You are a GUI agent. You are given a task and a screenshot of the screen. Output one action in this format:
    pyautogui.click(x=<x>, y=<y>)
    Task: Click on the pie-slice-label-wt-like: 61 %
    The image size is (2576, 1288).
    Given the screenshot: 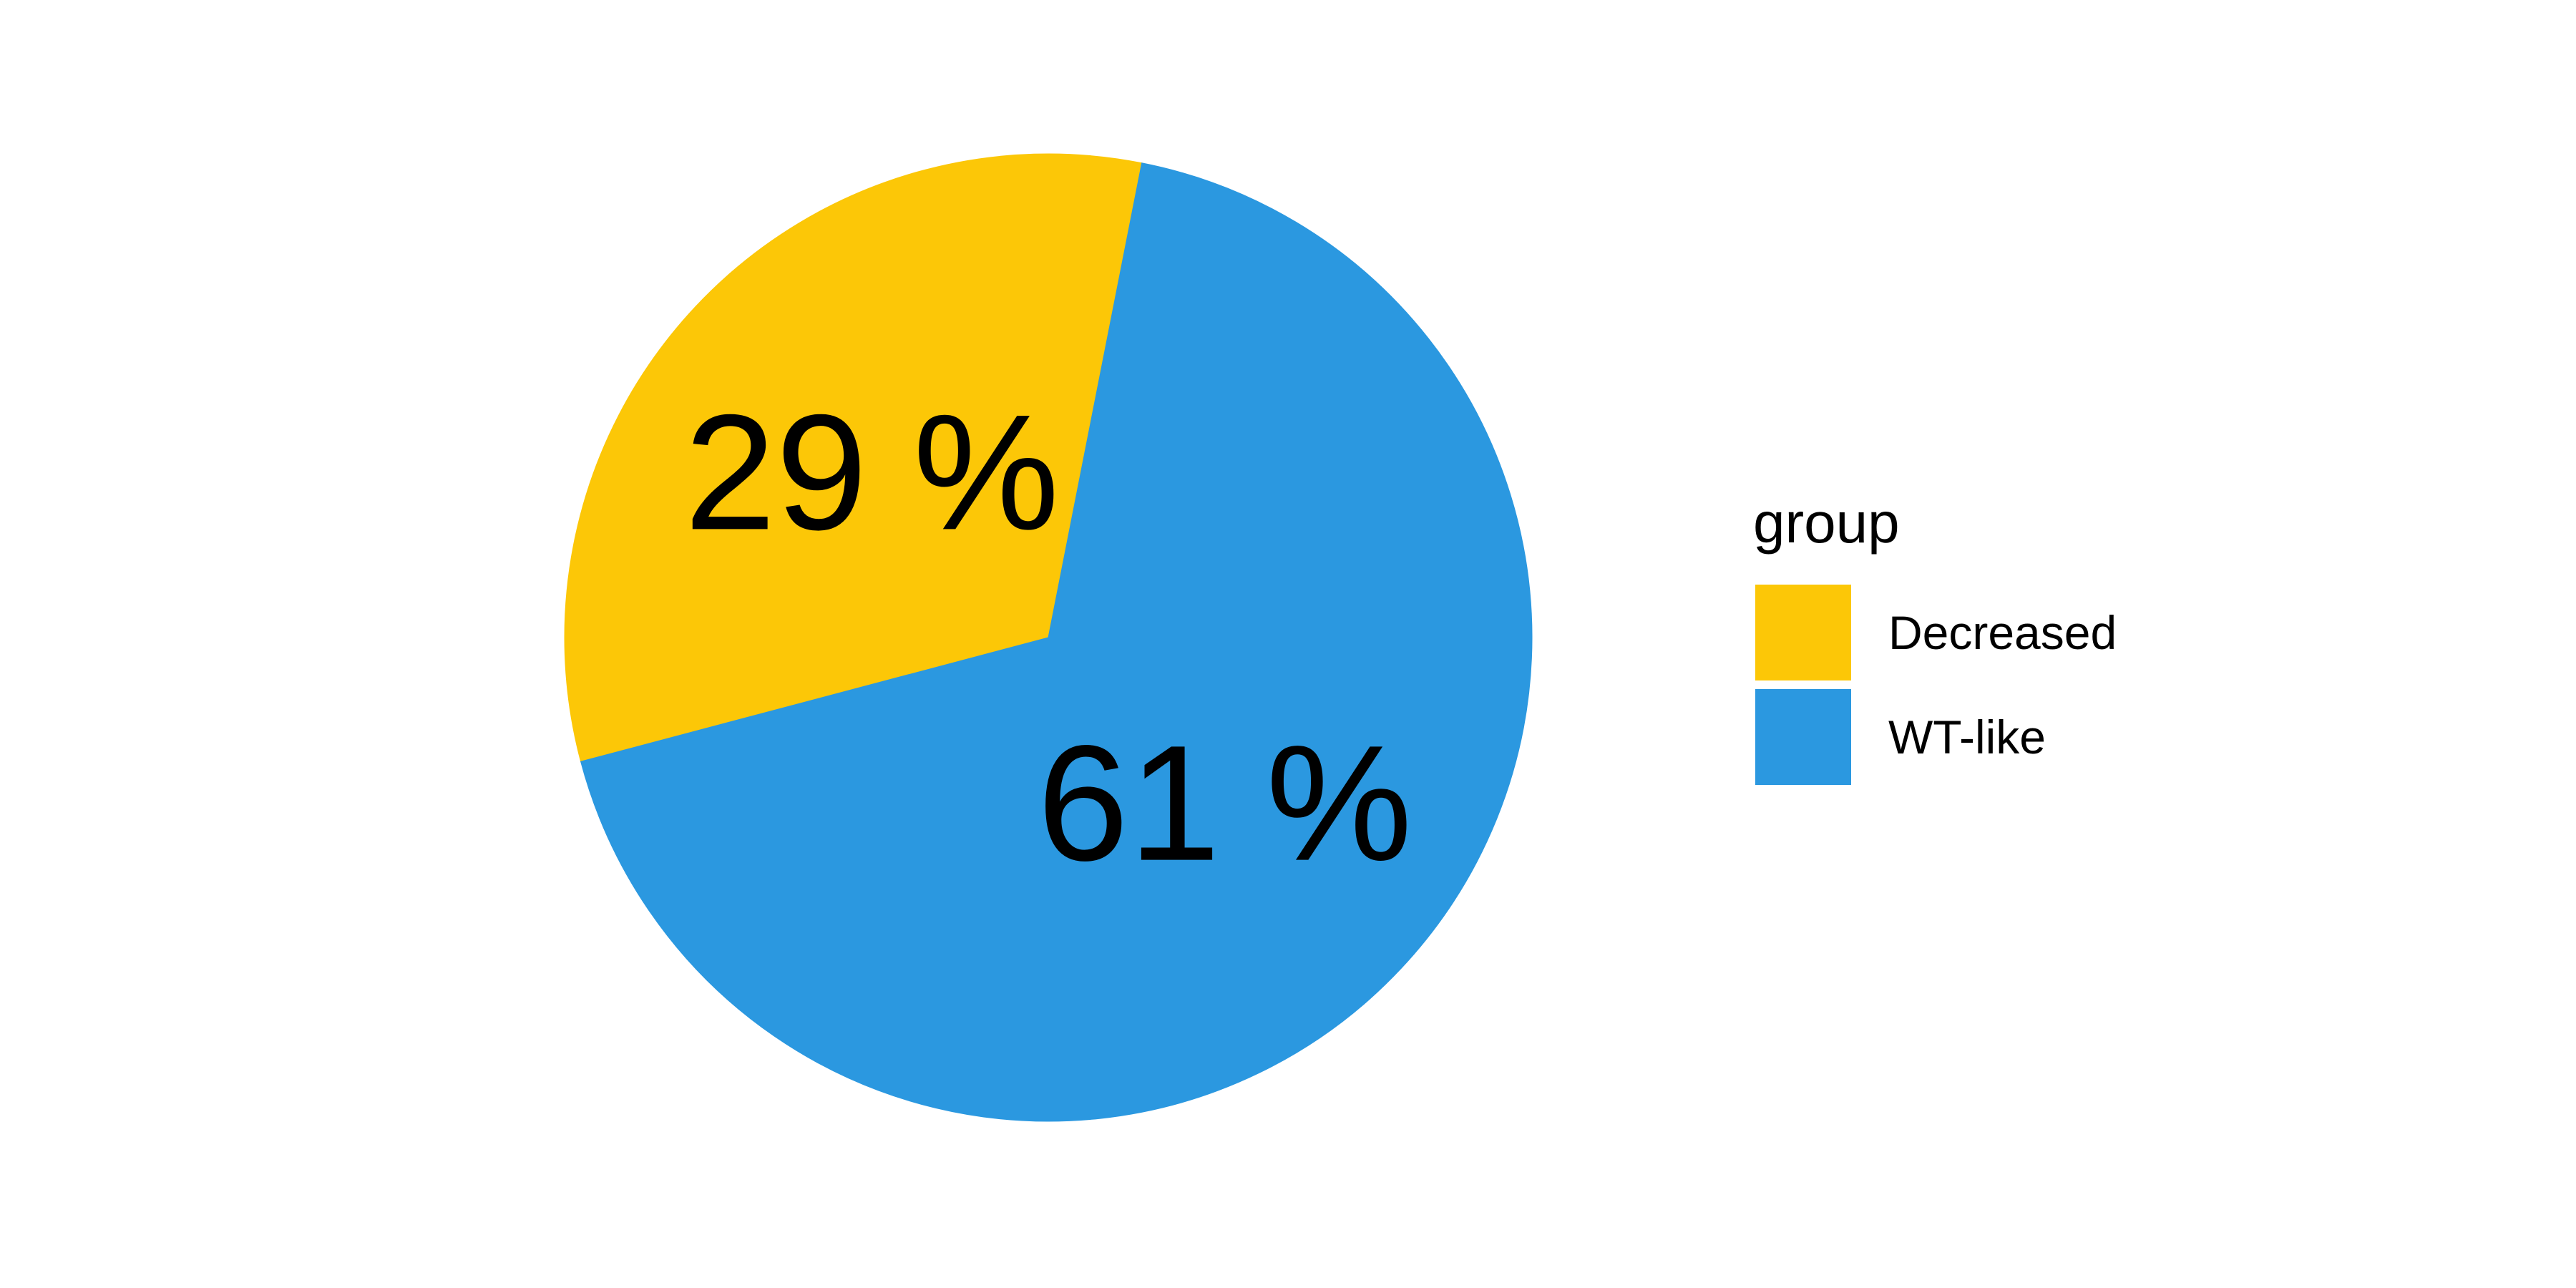 What is the action you would take?
    pyautogui.click(x=1224, y=803)
    